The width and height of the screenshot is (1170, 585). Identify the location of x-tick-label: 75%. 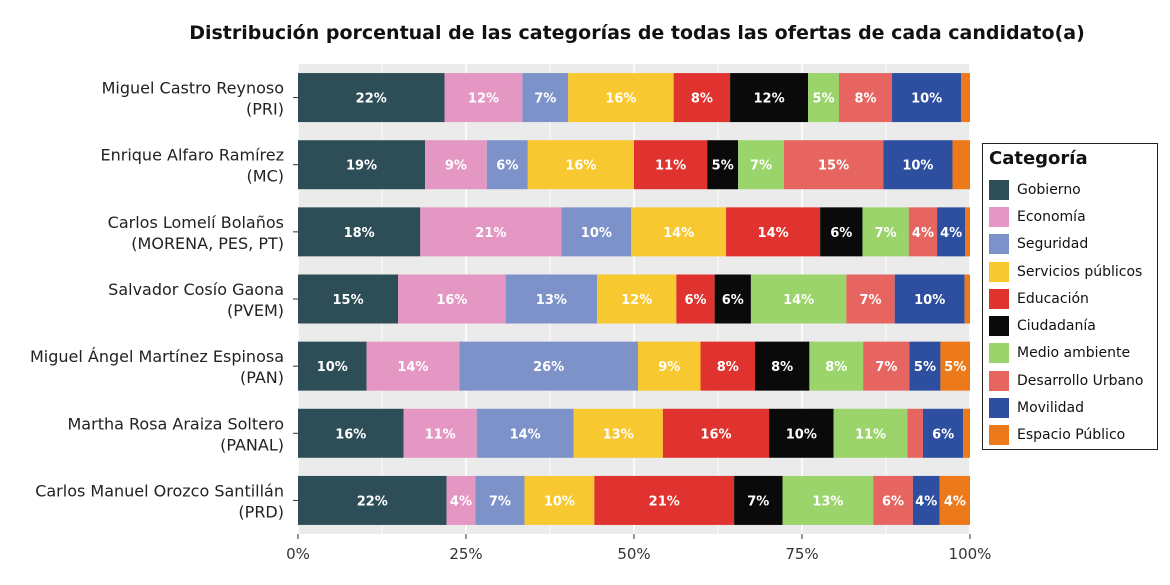
(801, 554).